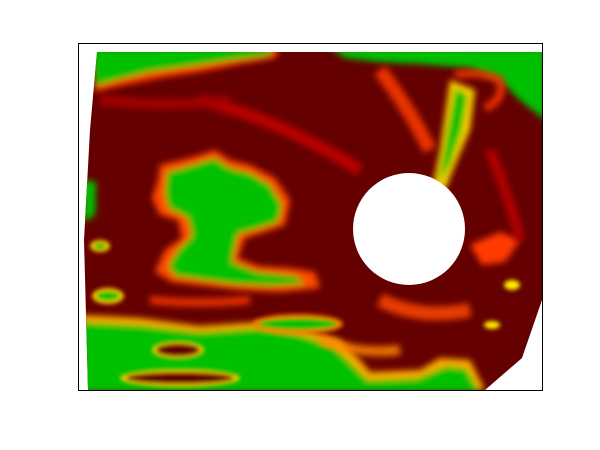 This screenshot has width=600, height=450. Describe the element at coordinates (479, 90) in the screenshot. I see `streak-top-right-loop` at that location.